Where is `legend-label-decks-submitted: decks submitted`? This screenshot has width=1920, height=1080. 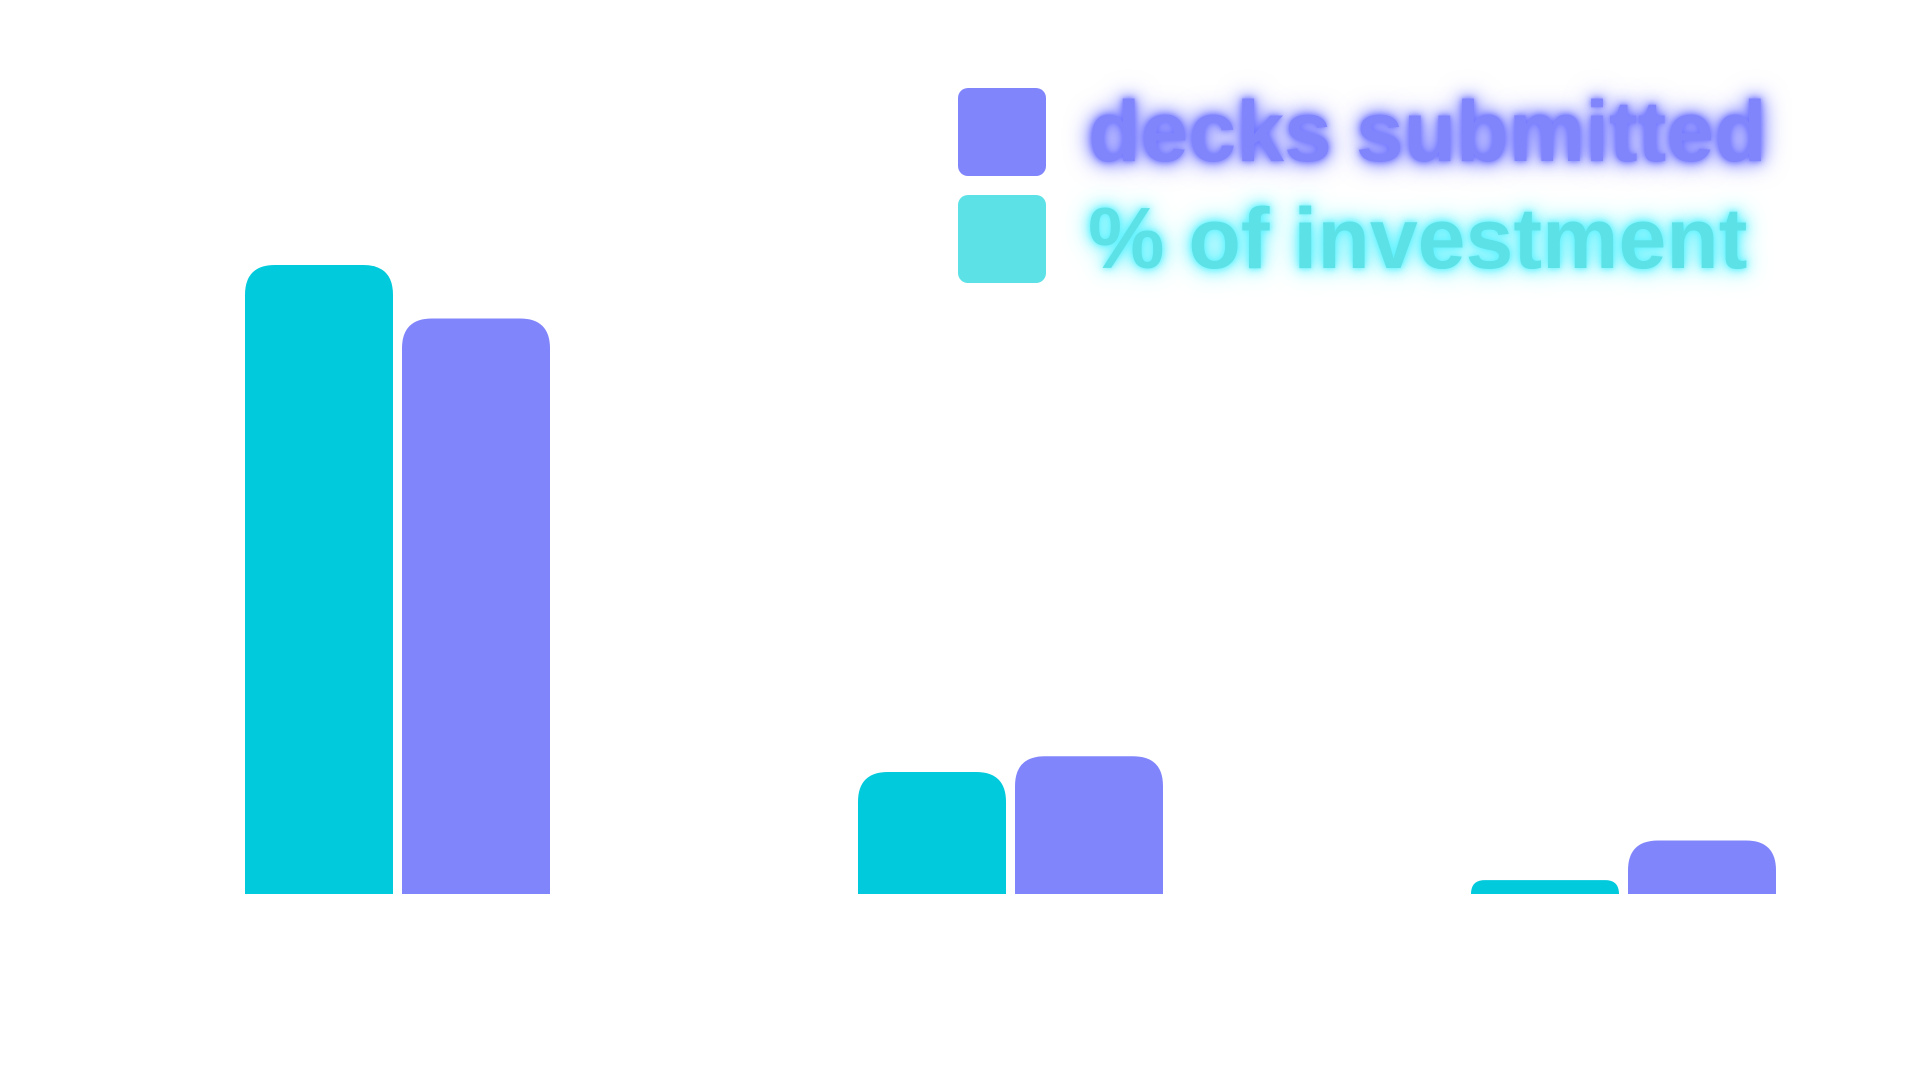 legend-label-decks-submitted: decks submitted is located at coordinates (1427, 132).